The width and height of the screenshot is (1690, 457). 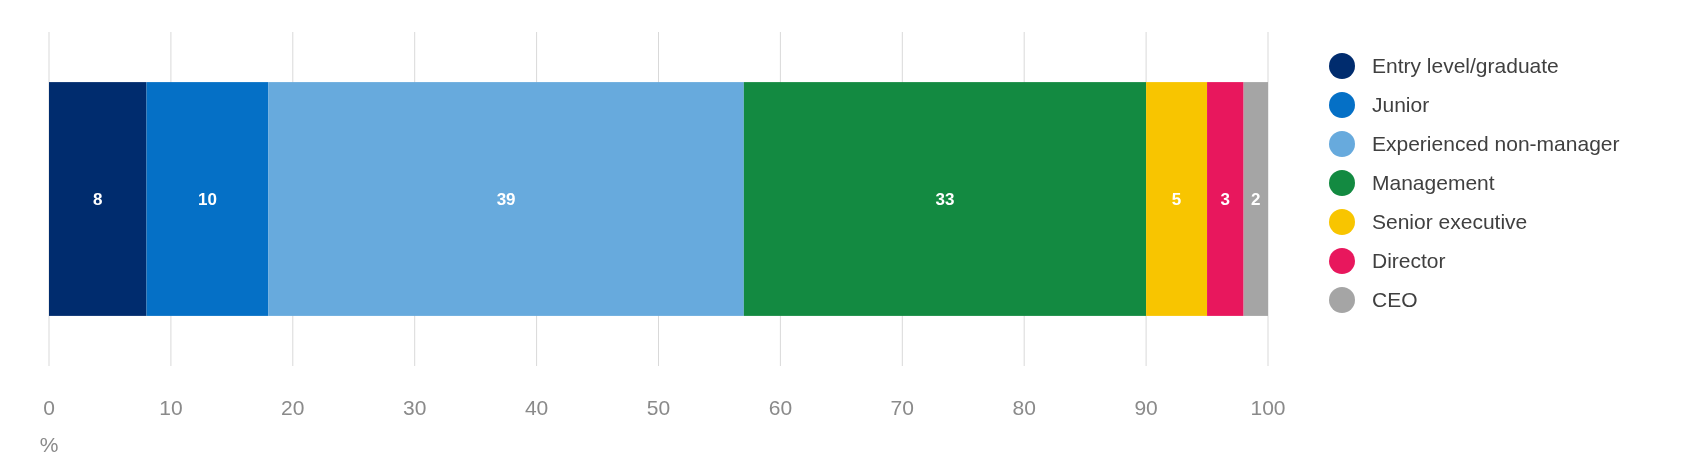 I want to click on legend-label: Junior, so click(x=1401, y=105).